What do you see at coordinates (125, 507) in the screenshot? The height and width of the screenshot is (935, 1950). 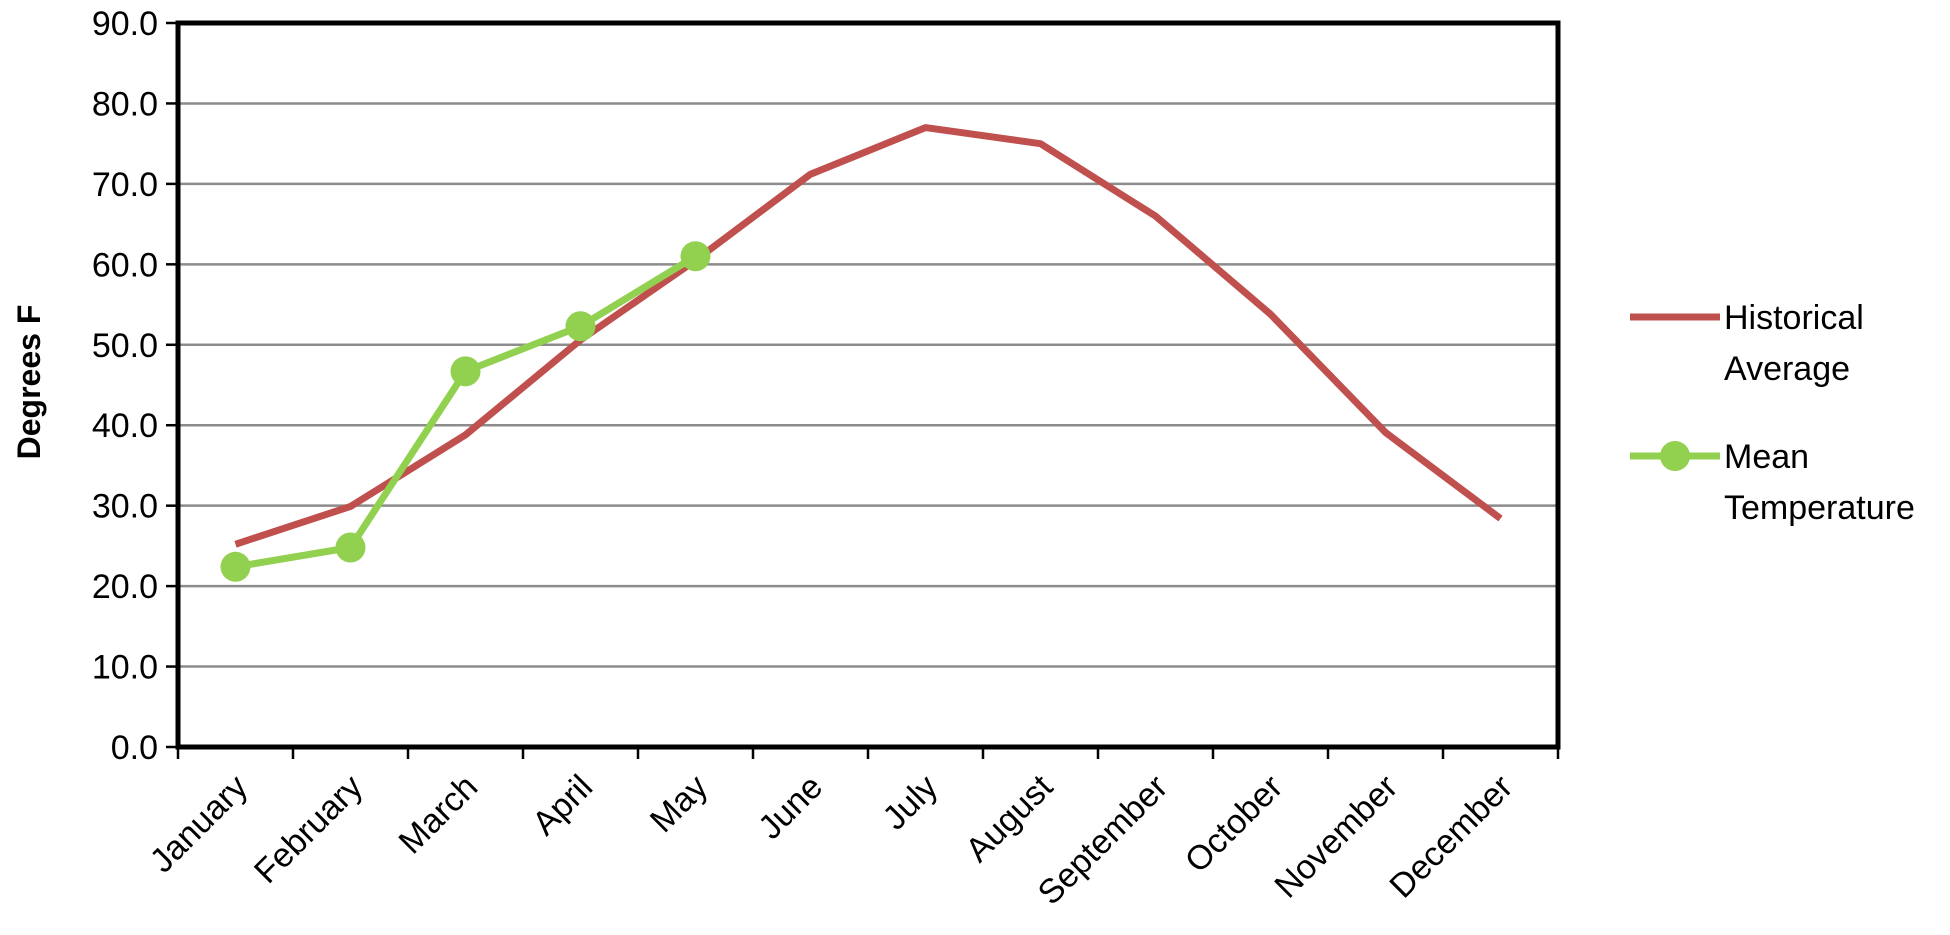 I see `y-tick-label: 30.0` at bounding box center [125, 507].